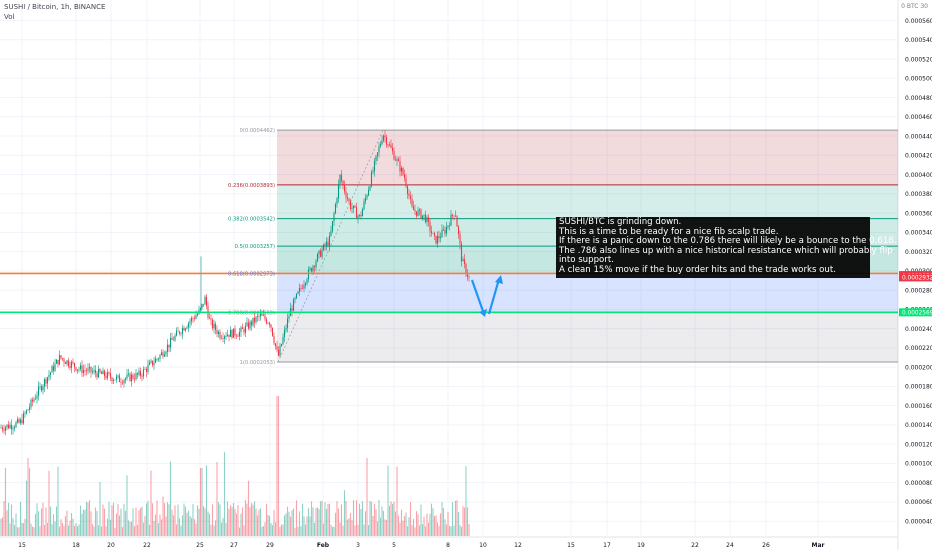  What do you see at coordinates (730, 545) in the screenshot?
I see `time-tick-label: 24` at bounding box center [730, 545].